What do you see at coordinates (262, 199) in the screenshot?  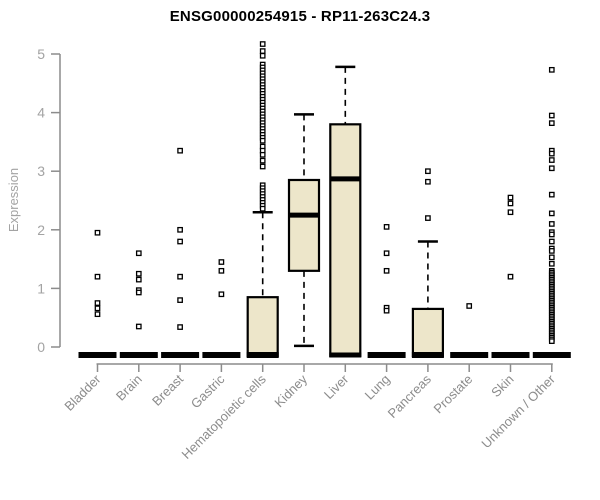 I see `boxplot-hematopoietic-cells` at bounding box center [262, 199].